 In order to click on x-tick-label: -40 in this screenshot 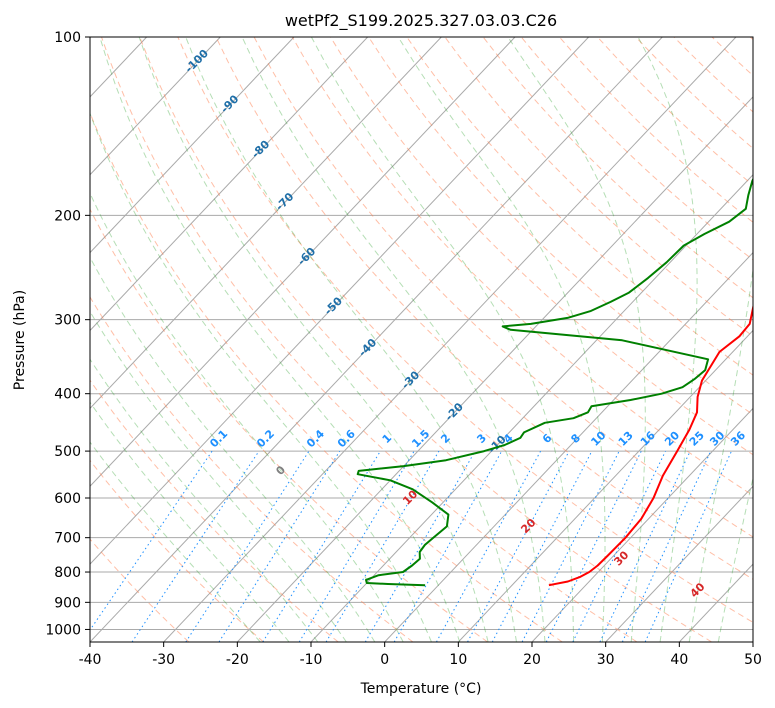, I will do `click(90, 660)`.